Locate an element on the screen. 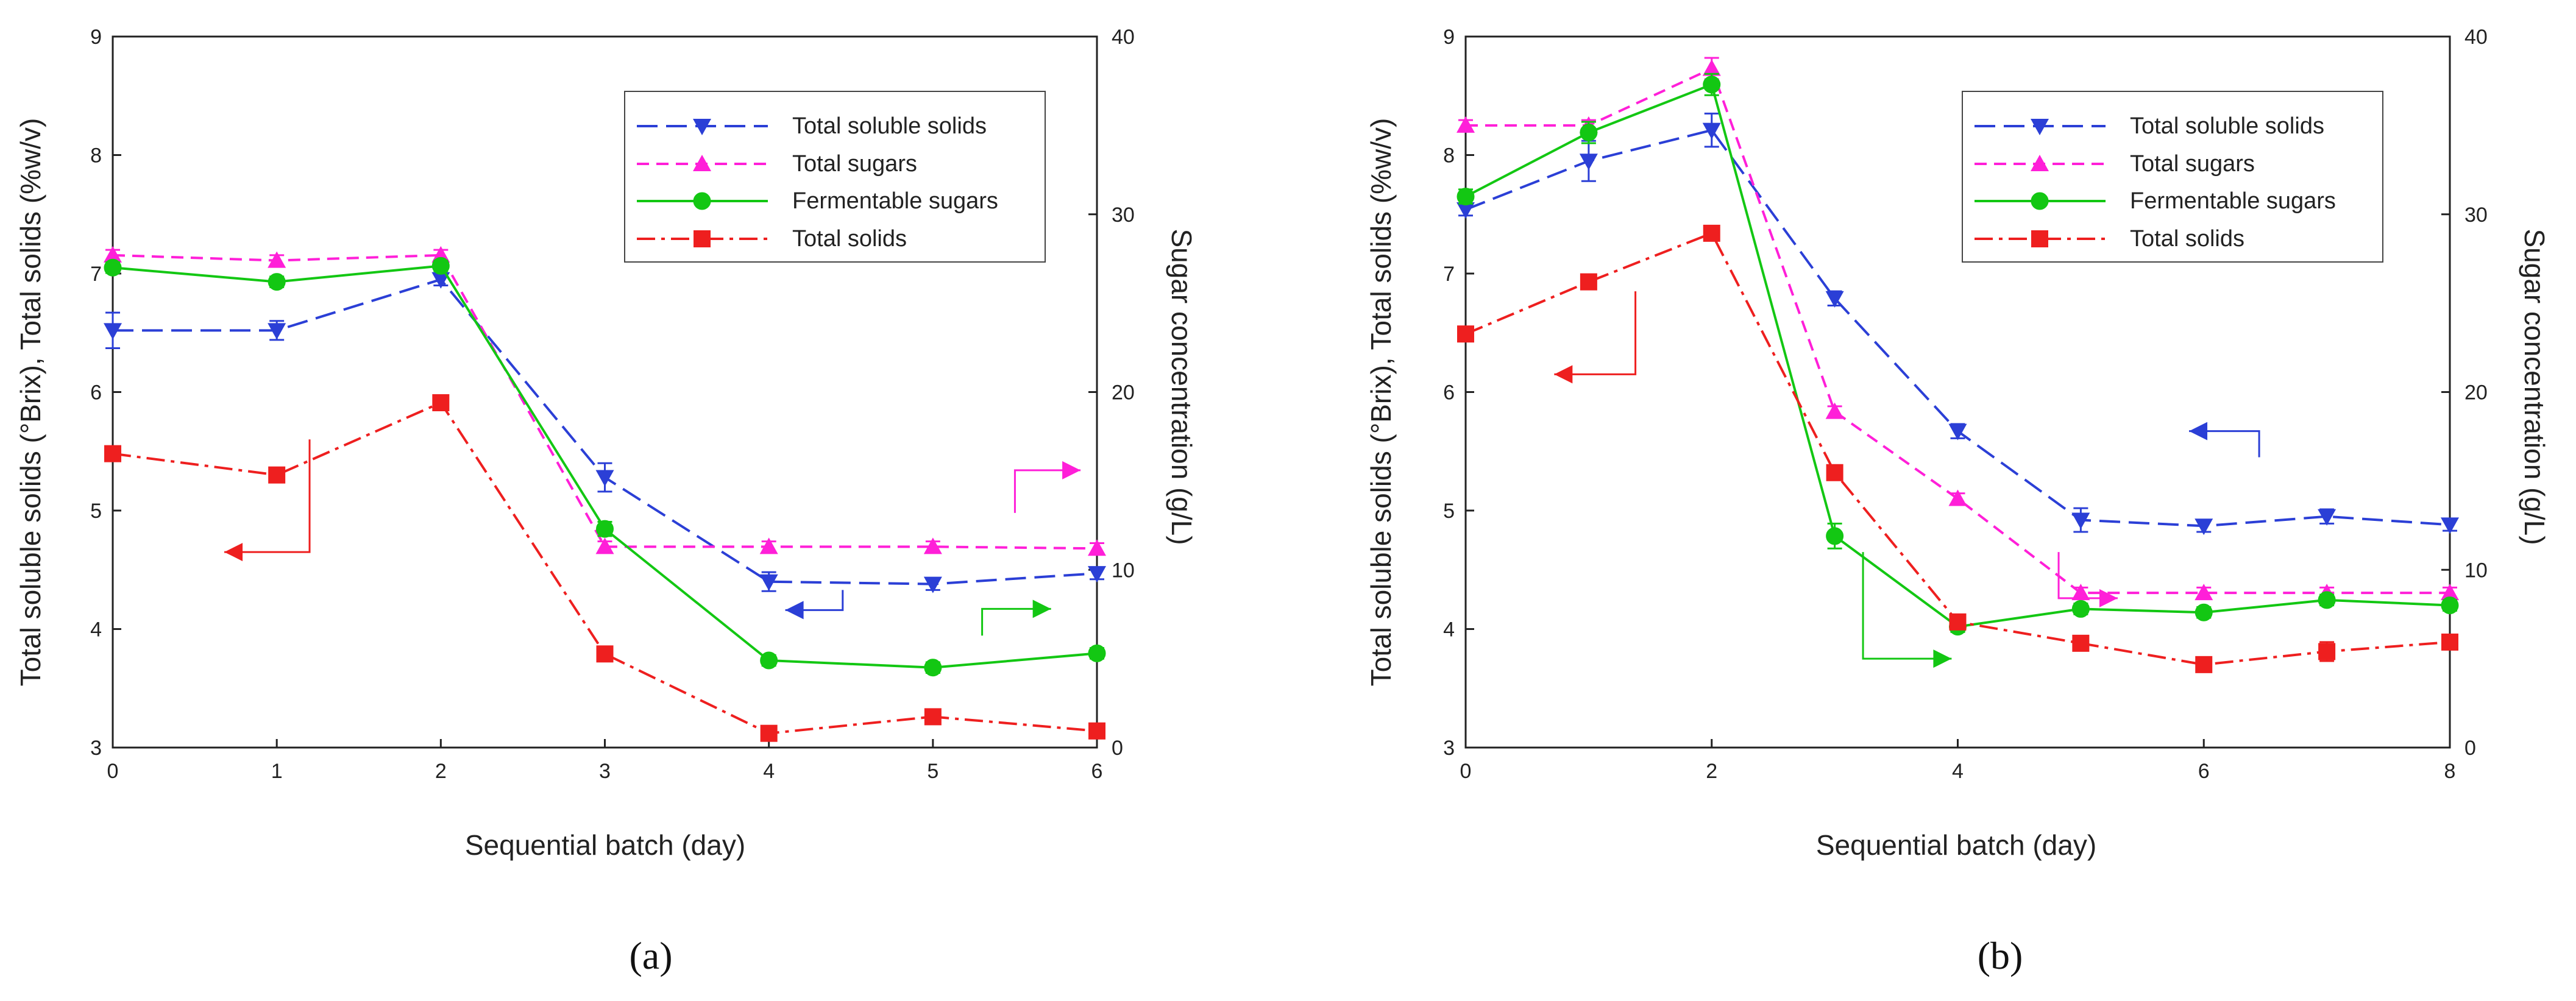 Image resolution: width=2576 pixels, height=1001 pixels. panel-b-axis-arrow-total-soluble-solids is located at coordinates (2224, 444).